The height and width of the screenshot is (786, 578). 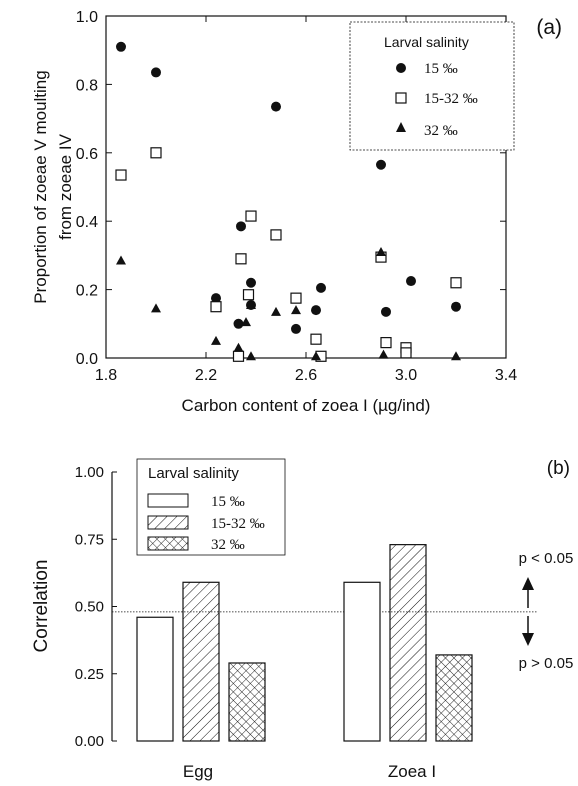 What do you see at coordinates (546, 663) in the screenshot?
I see `annotation-p-greater: p > 0.05` at bounding box center [546, 663].